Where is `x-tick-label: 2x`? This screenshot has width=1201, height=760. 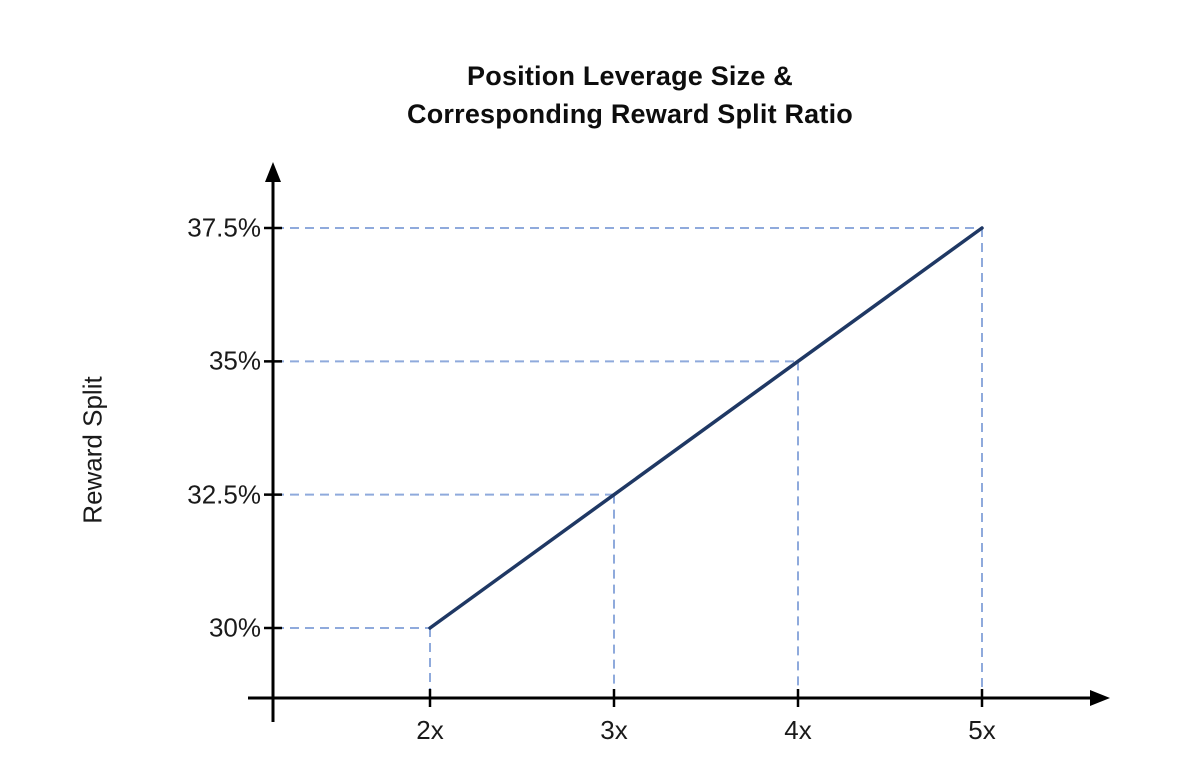 x-tick-label: 2x is located at coordinates (430, 730).